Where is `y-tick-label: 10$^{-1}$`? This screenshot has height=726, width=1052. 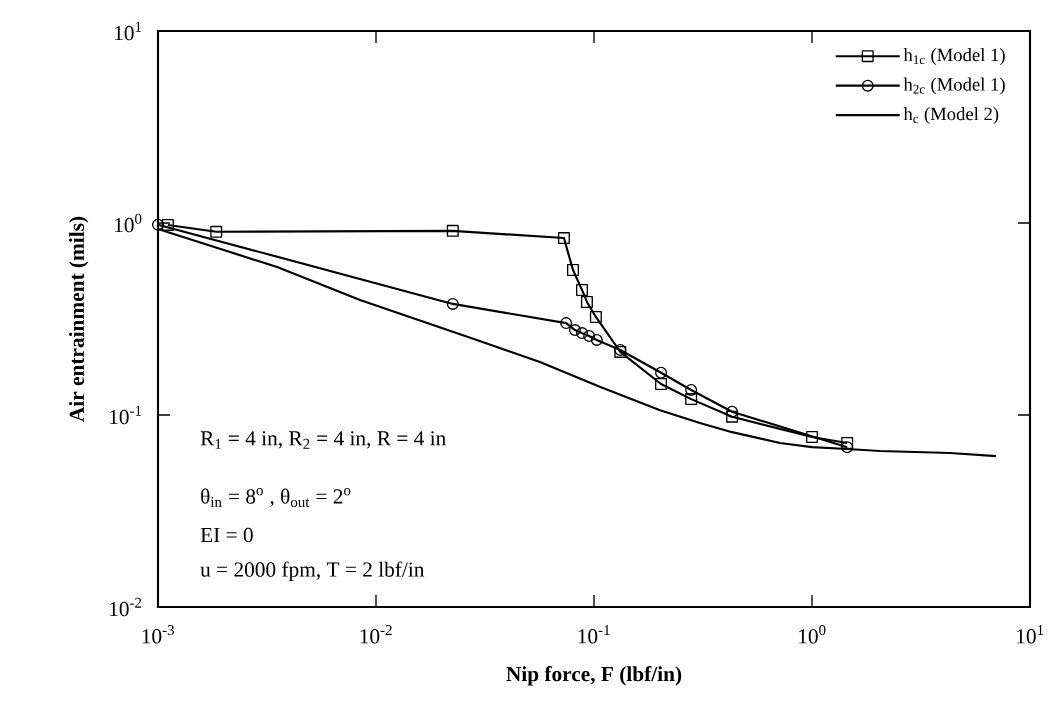
y-tick-label: 10$^{-1}$ is located at coordinates (126, 415).